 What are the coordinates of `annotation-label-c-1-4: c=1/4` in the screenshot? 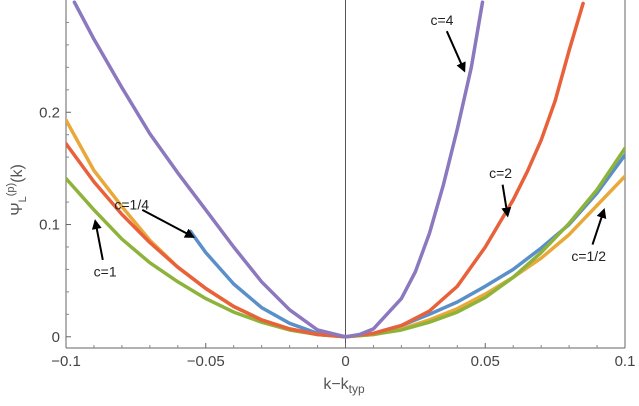 It's located at (131, 204).